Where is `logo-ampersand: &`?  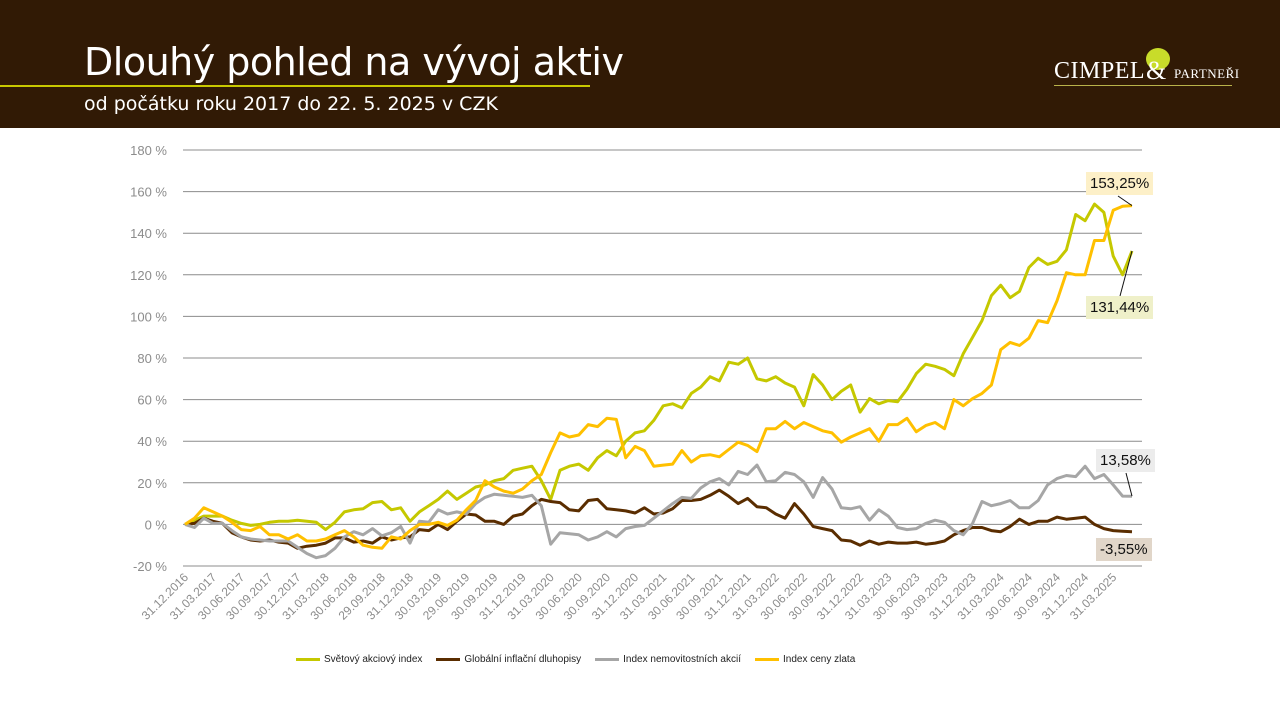
logo-ampersand: & is located at coordinates (1156, 70).